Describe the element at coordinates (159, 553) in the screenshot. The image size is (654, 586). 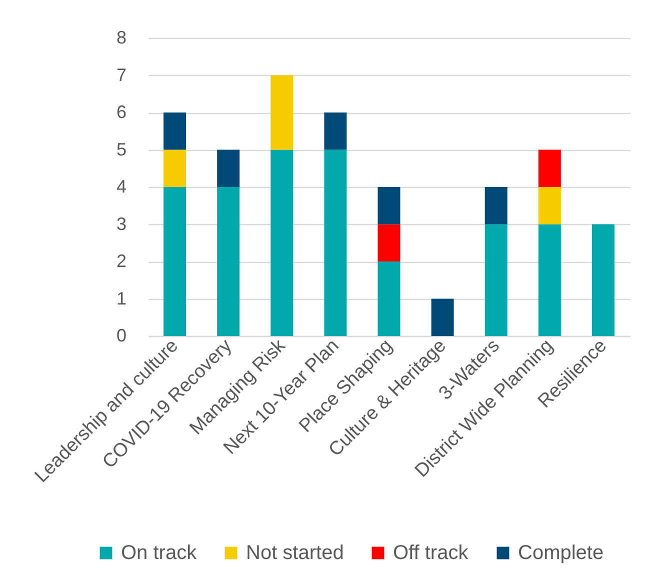
I see `legend-label: On track` at that location.